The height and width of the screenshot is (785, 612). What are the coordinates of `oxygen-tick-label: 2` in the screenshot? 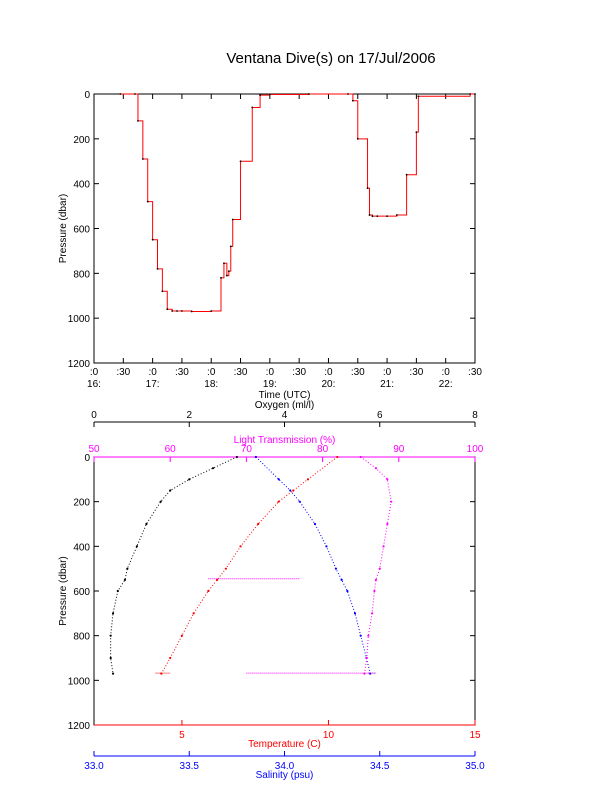 It's located at (189, 415).